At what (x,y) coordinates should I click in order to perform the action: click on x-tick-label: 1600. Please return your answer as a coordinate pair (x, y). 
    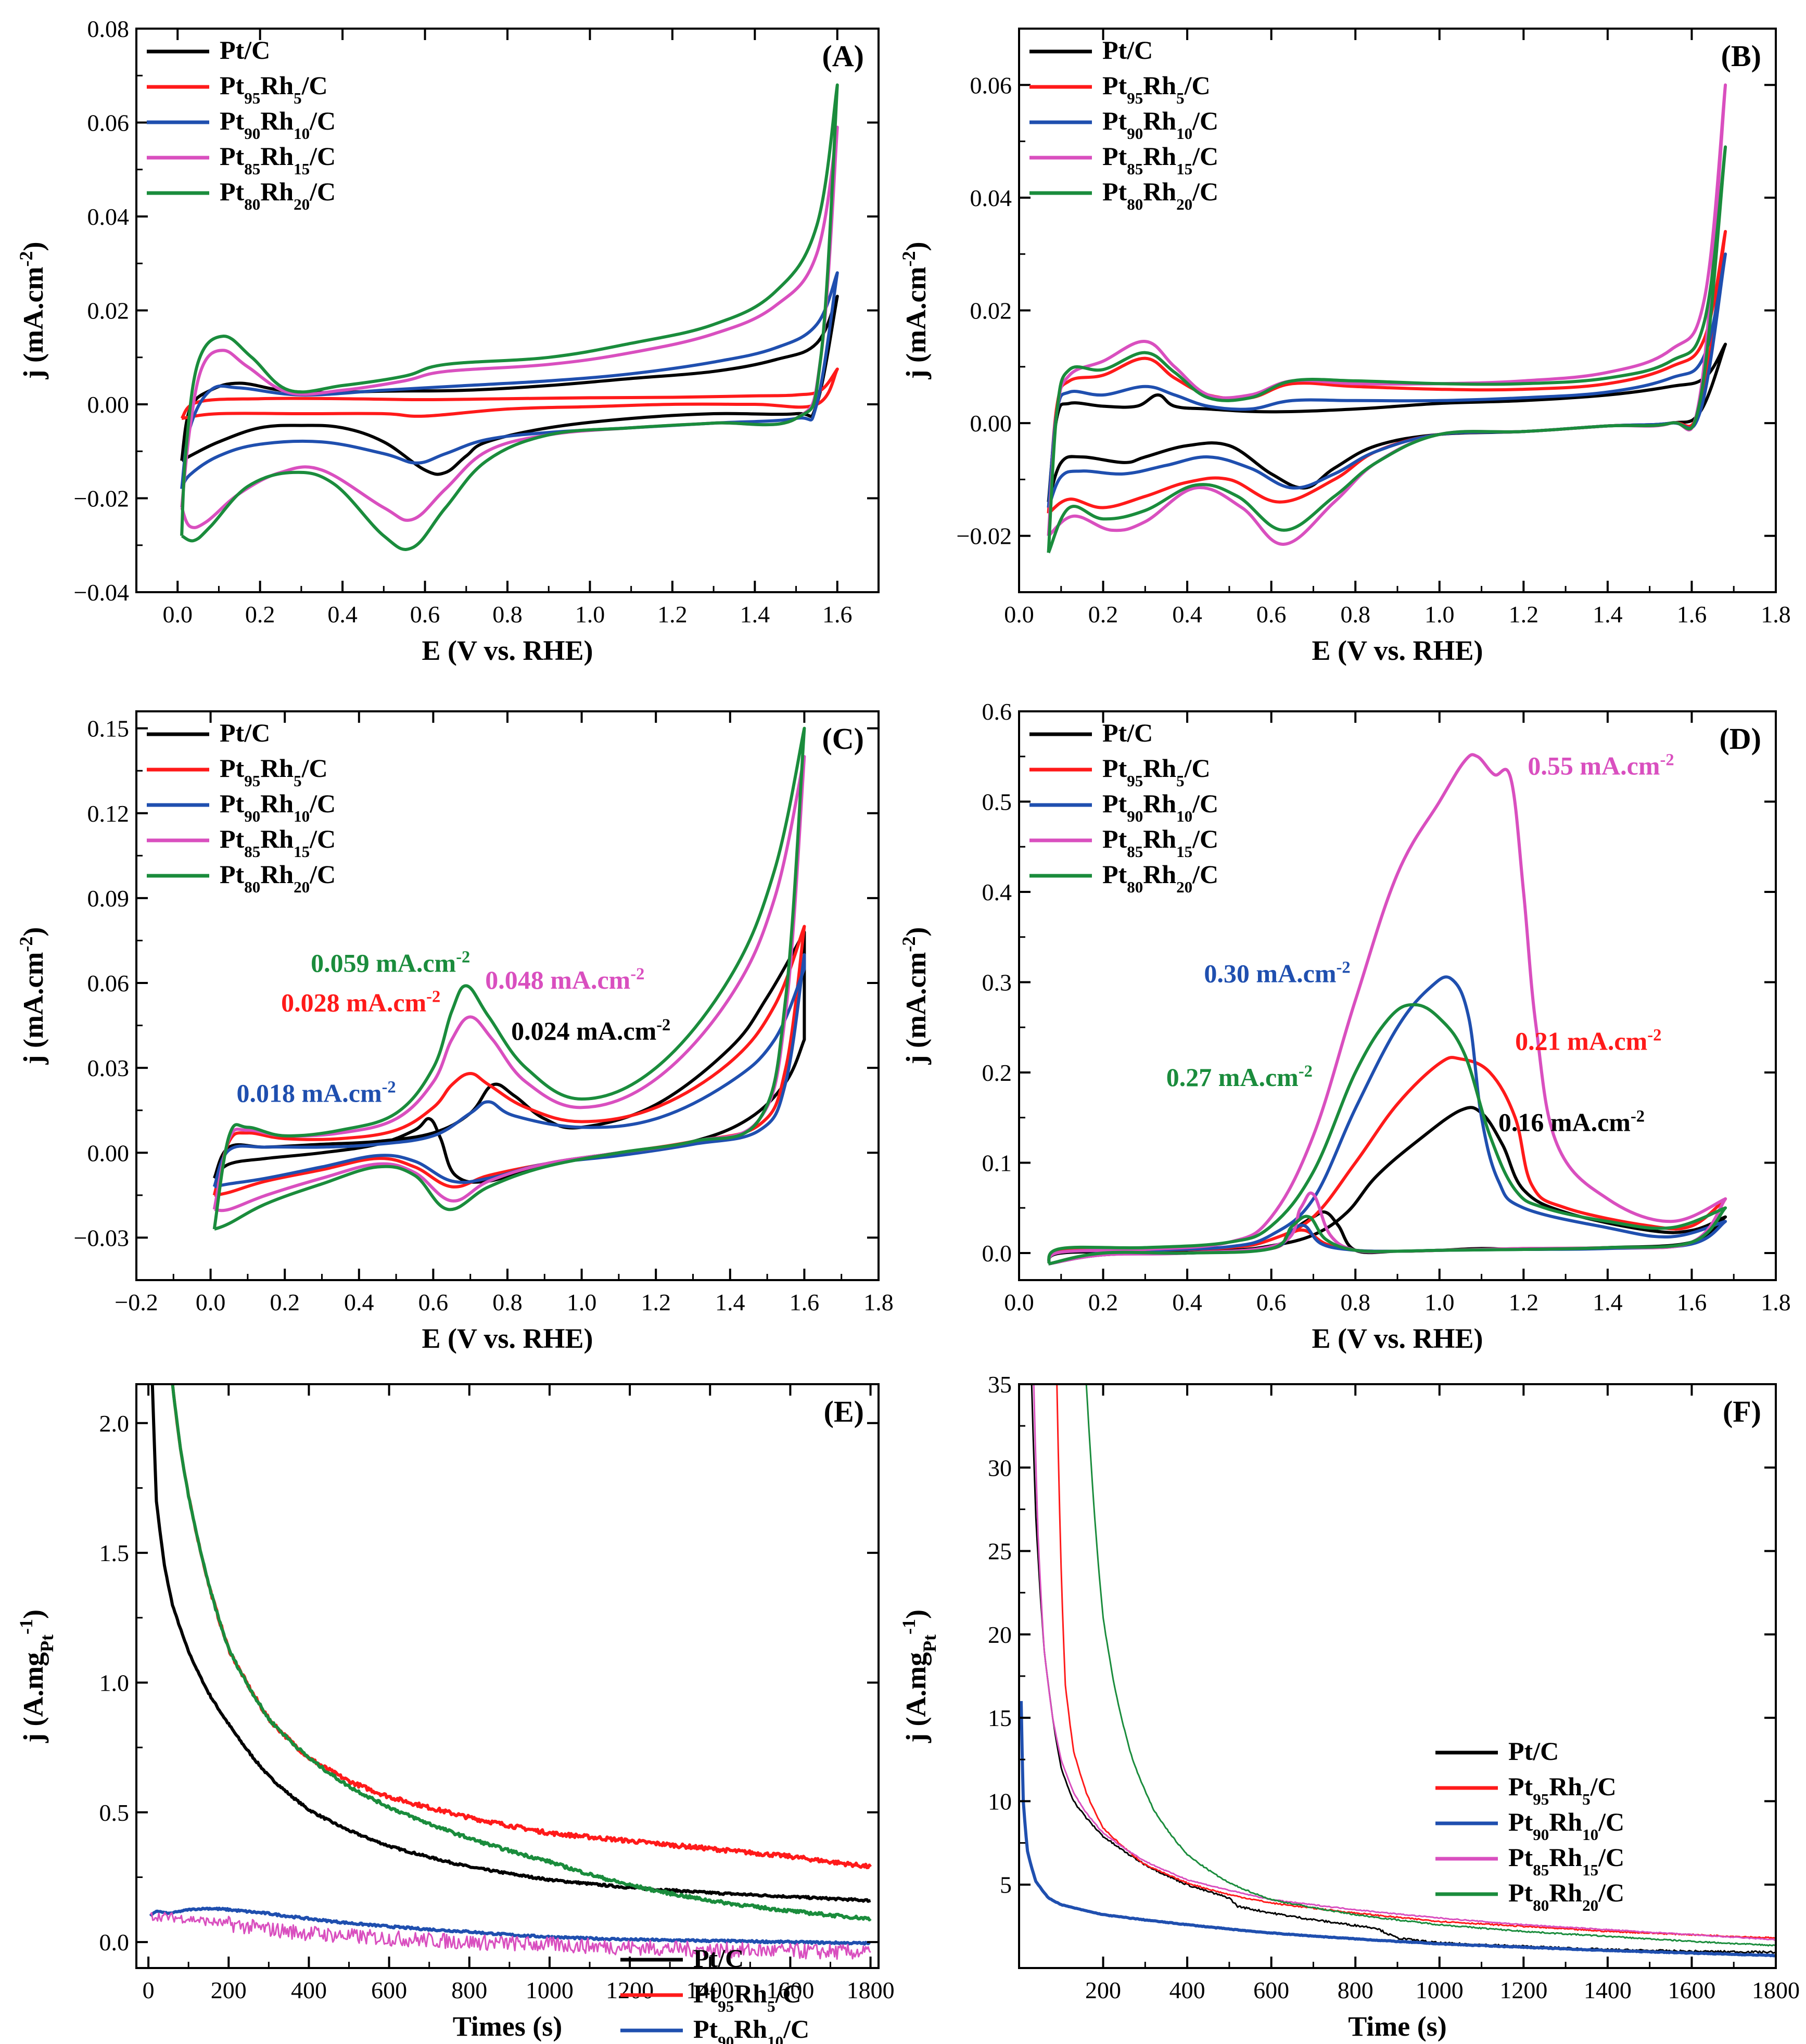
    Looking at the image, I should click on (1691, 1990).